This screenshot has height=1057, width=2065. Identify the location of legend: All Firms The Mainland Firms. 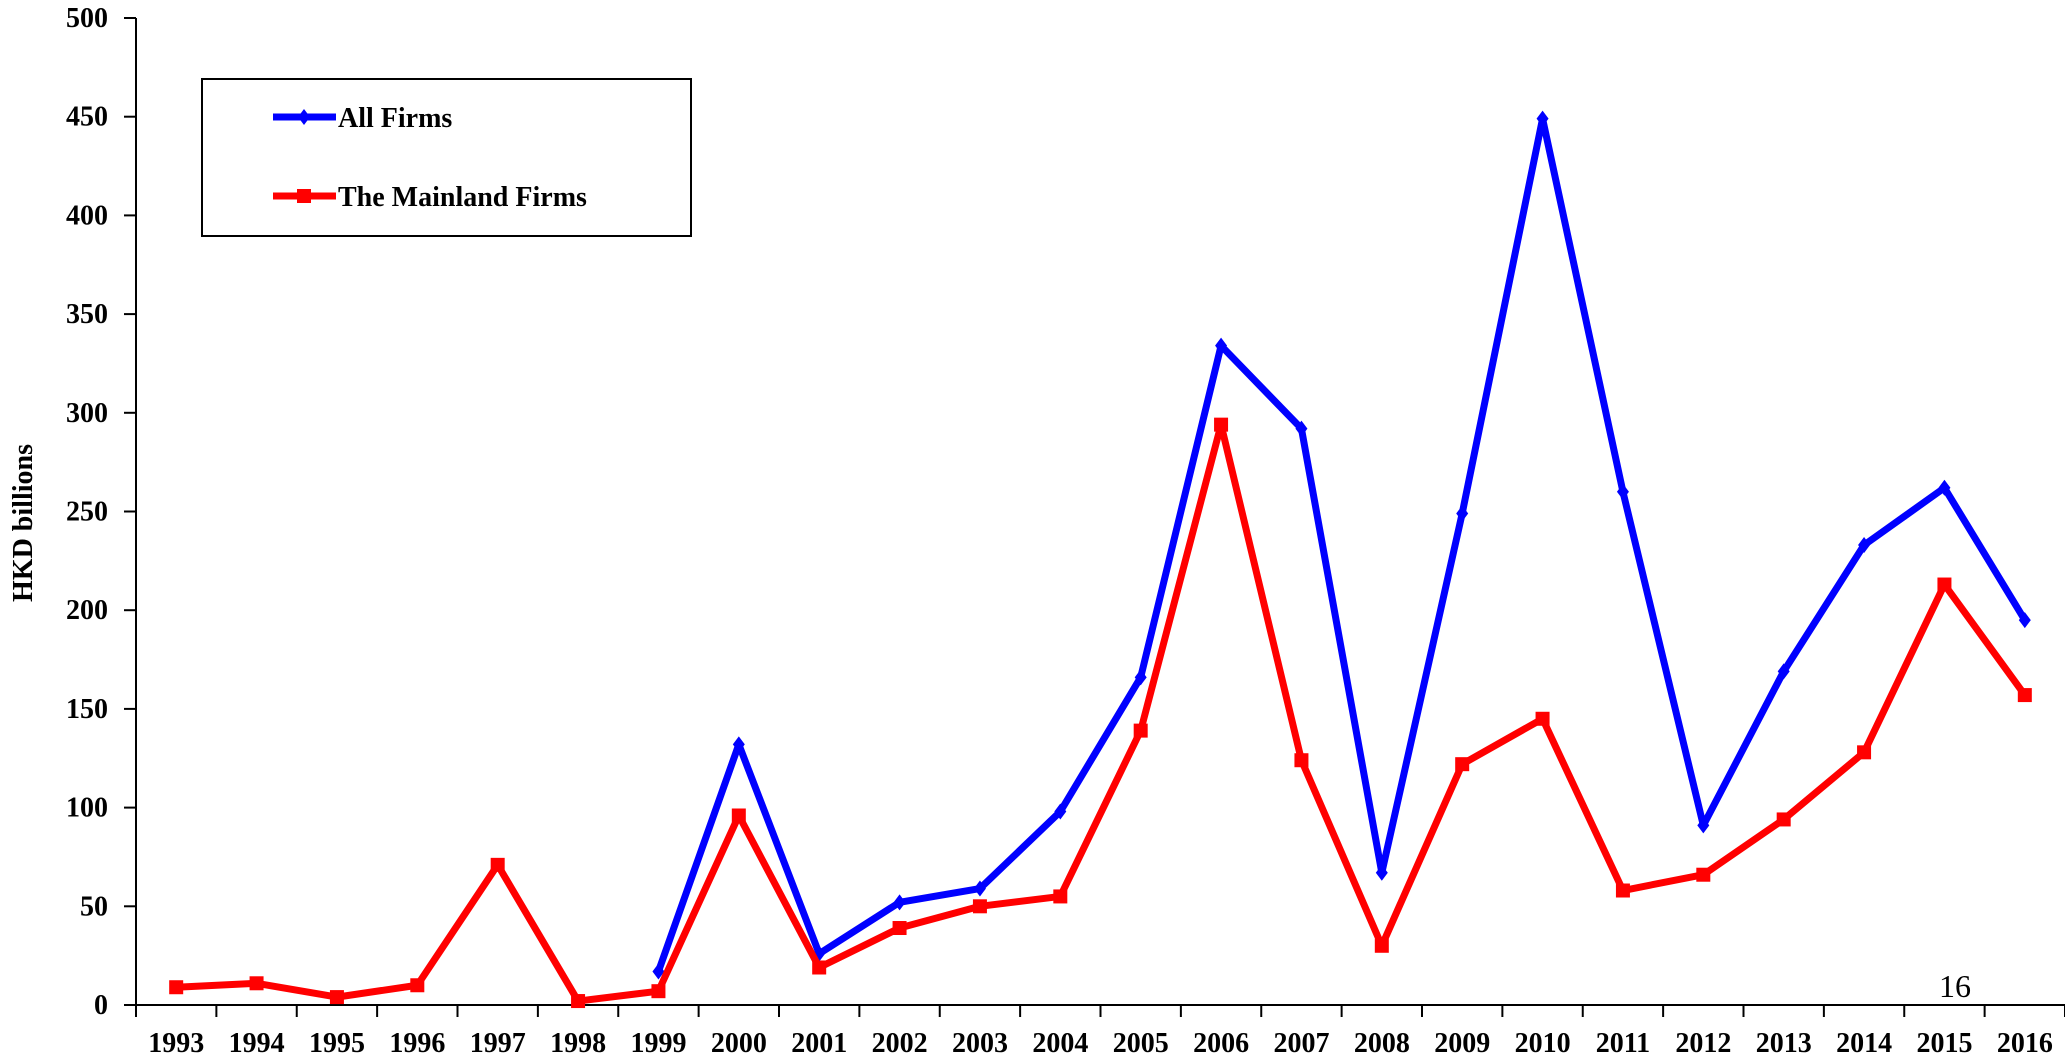
(446, 157).